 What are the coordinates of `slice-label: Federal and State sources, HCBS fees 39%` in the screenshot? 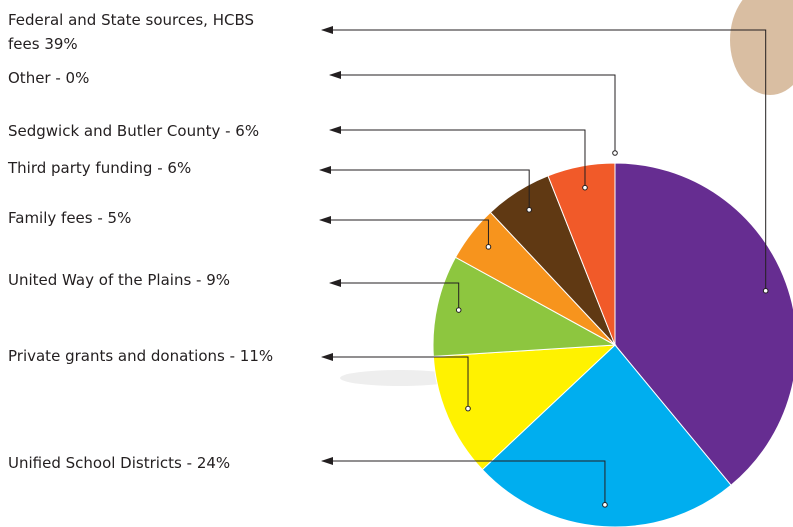 It's located at (131, 32).